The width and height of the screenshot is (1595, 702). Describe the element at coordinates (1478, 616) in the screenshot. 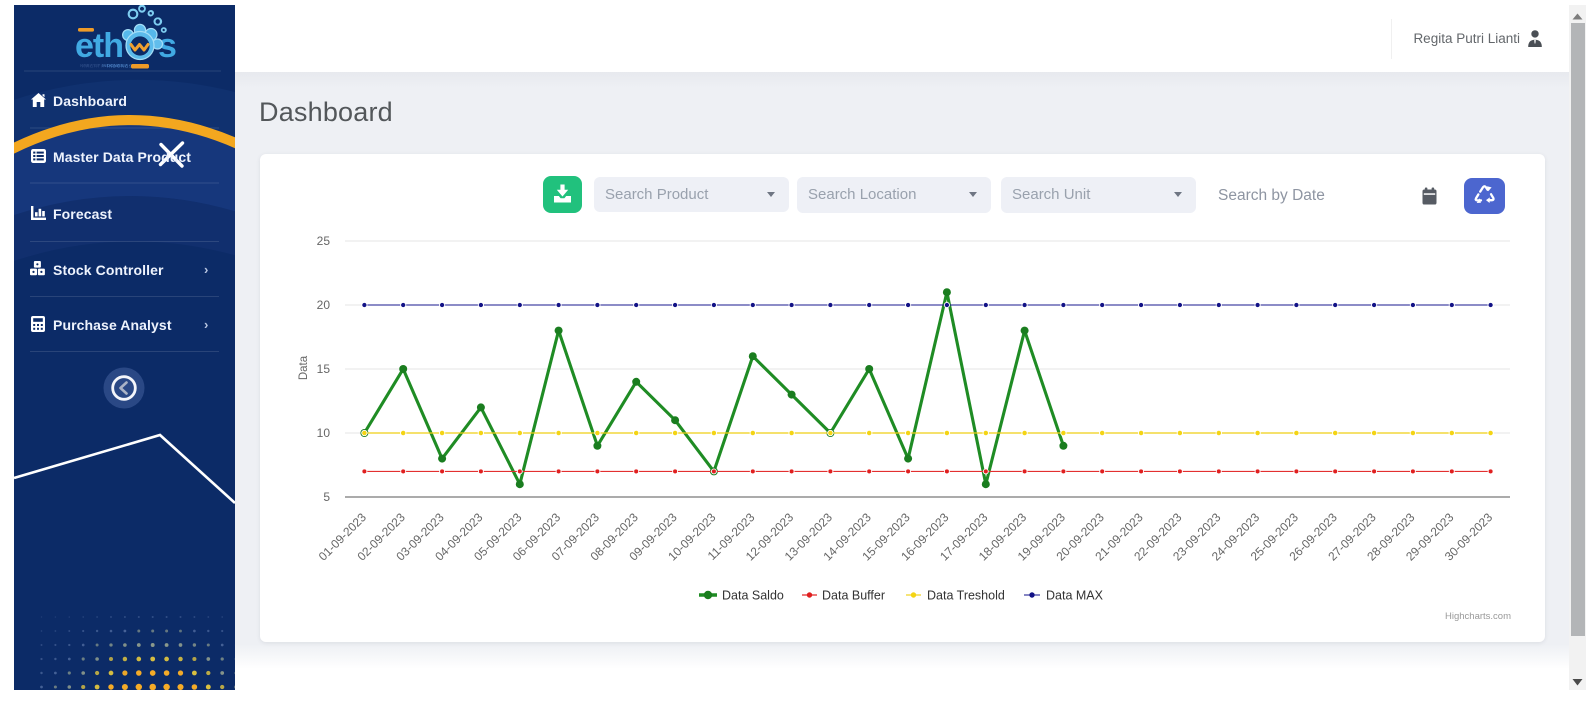

I see `svg-text: Highcharts.com` at that location.